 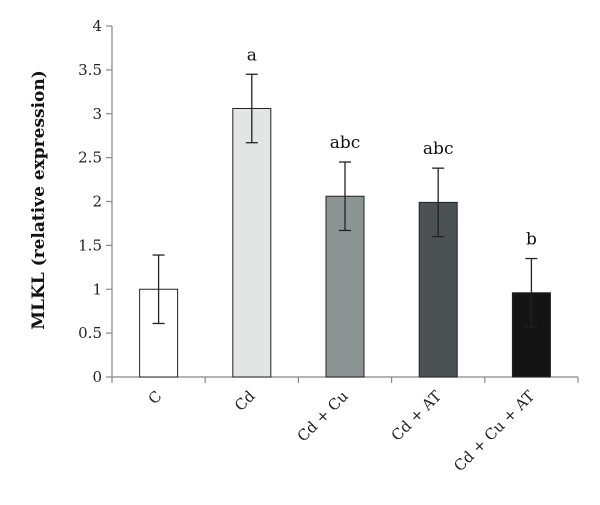 I want to click on y-axis-label: MLKL (relative expression), so click(x=39, y=200).